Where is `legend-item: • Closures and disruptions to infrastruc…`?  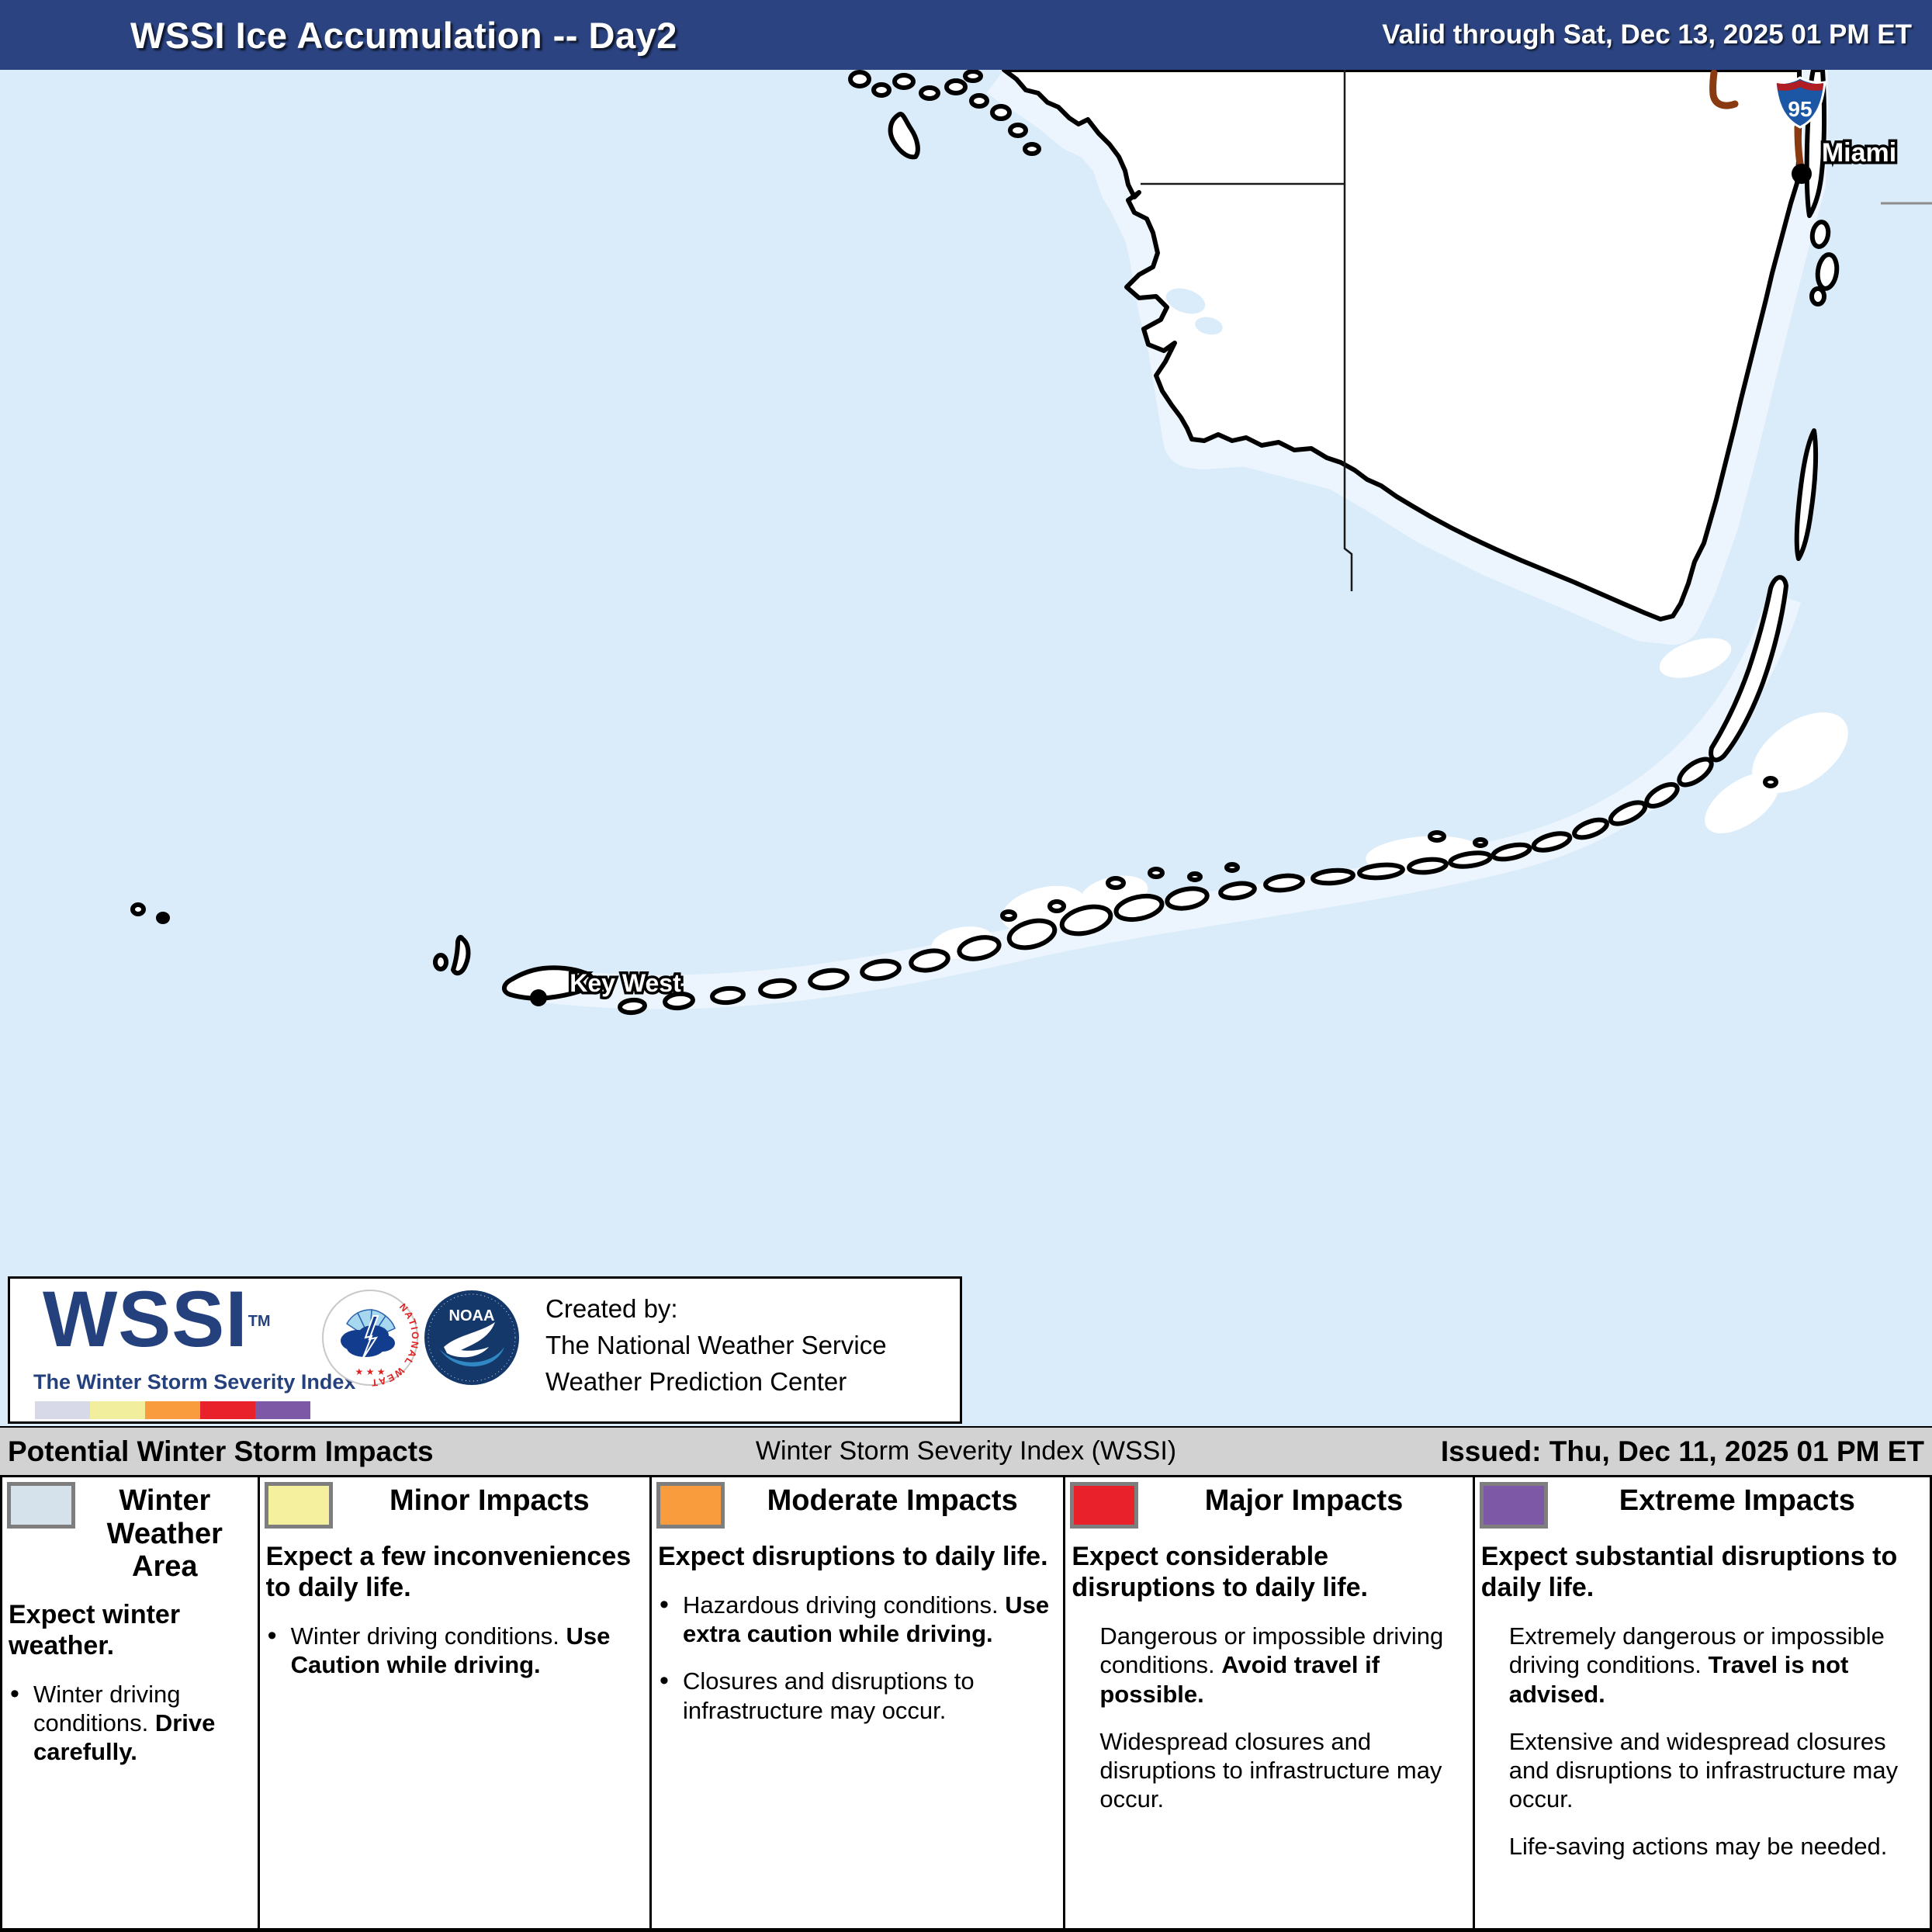
legend-item: • Closures and disruptions to infrastruc… is located at coordinates (818, 1695).